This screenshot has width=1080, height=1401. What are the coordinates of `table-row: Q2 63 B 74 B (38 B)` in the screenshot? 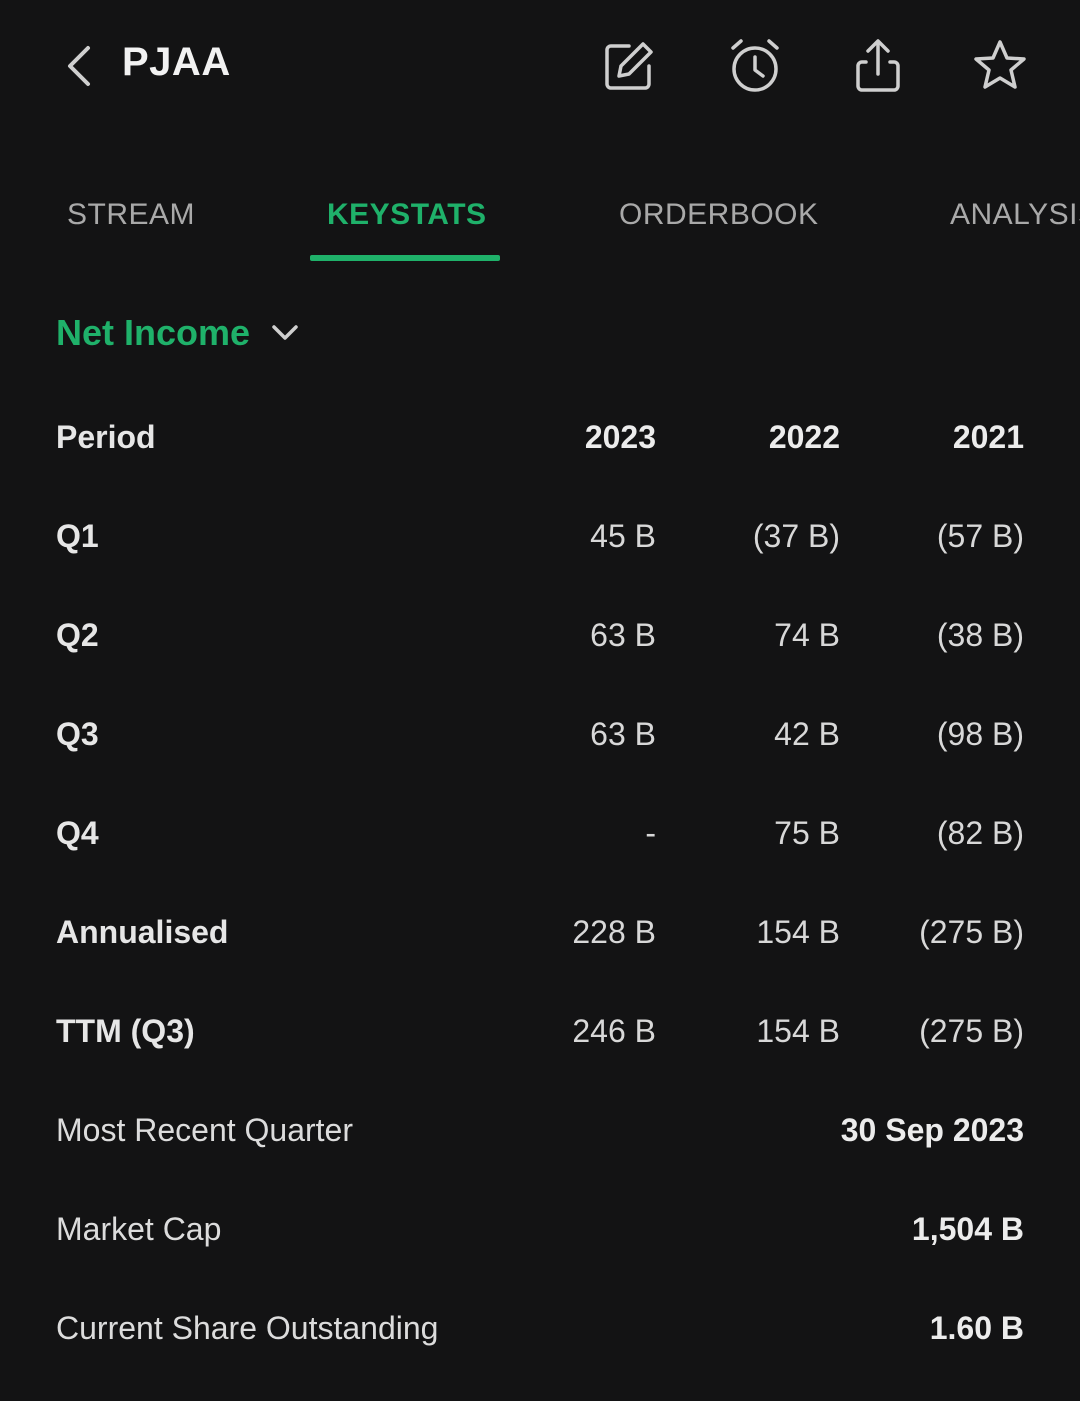 It's located at (540, 635).